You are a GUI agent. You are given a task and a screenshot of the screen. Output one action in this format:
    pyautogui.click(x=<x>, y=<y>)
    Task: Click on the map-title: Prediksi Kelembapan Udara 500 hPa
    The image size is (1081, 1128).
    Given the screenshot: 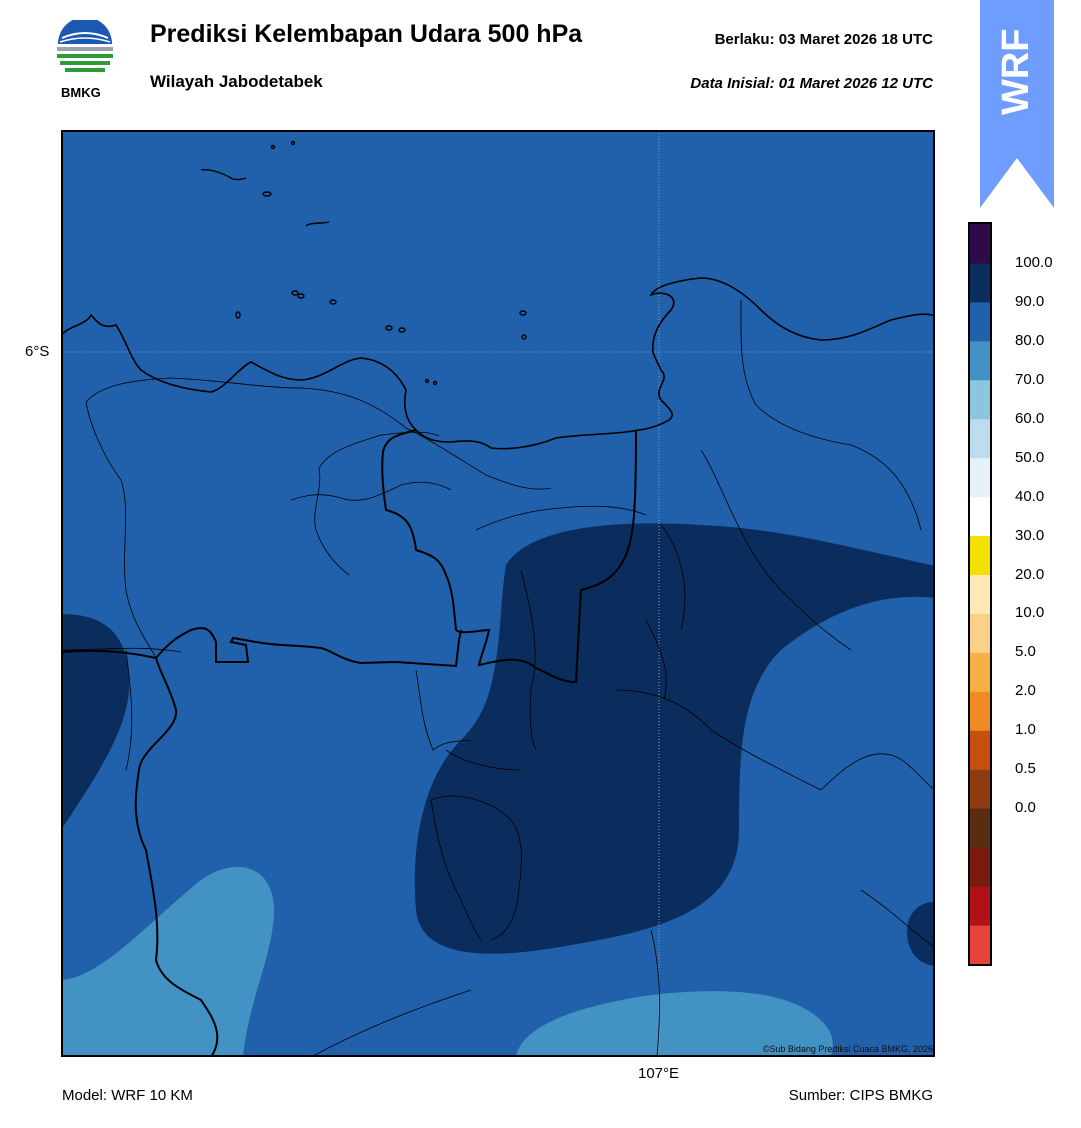 What is the action you would take?
    pyautogui.click(x=366, y=34)
    